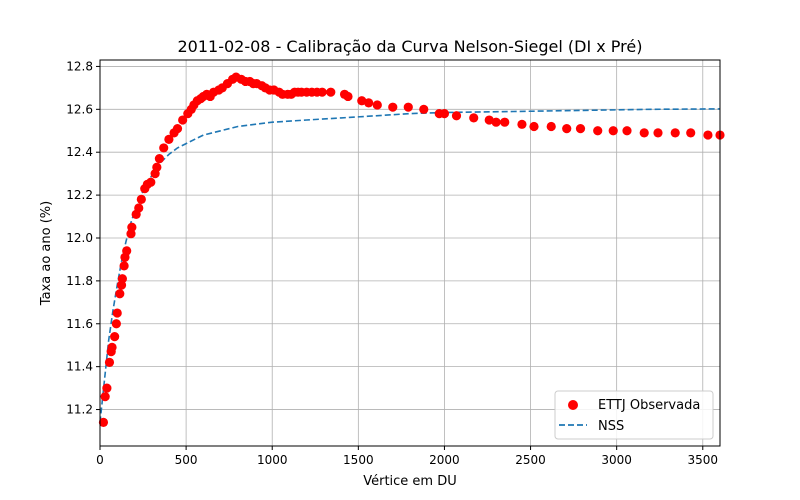 This screenshot has width=800, height=500. I want to click on x-tick-label: 1500, so click(358, 460).